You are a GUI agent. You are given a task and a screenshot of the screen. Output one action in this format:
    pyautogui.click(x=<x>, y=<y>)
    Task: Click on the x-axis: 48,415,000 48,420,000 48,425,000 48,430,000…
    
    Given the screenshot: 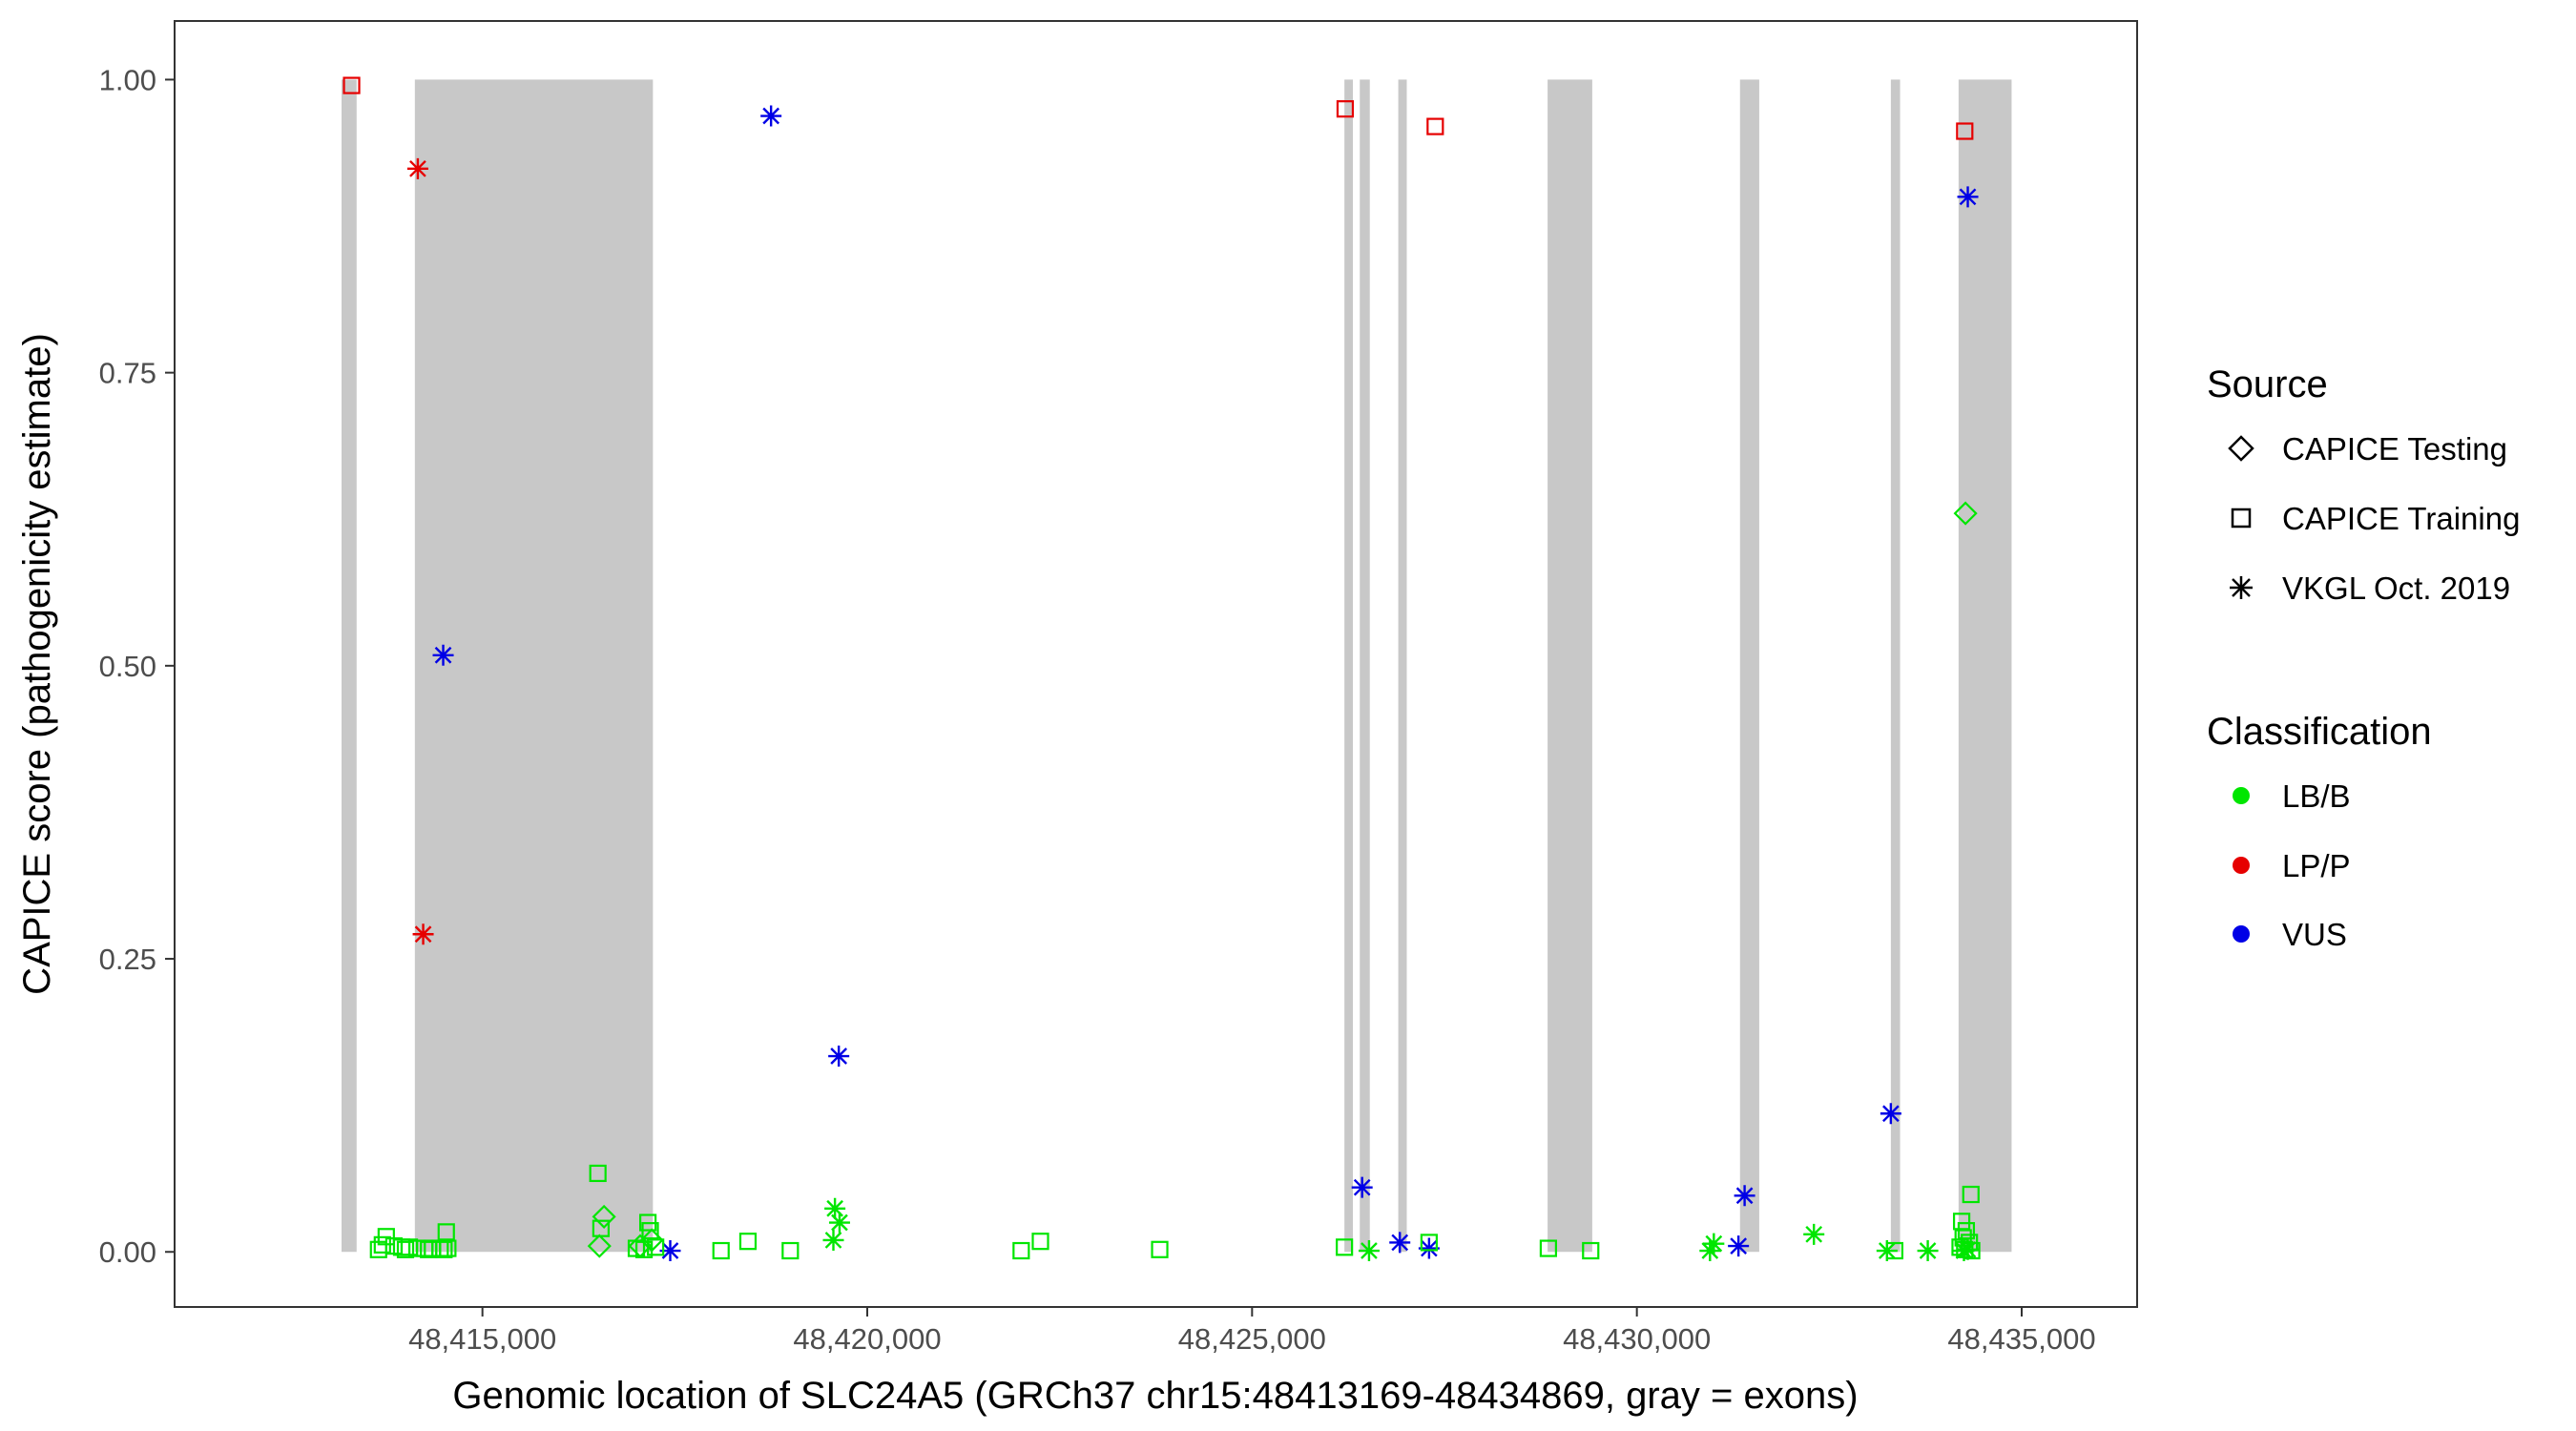 What is the action you would take?
    pyautogui.click(x=1252, y=1331)
    